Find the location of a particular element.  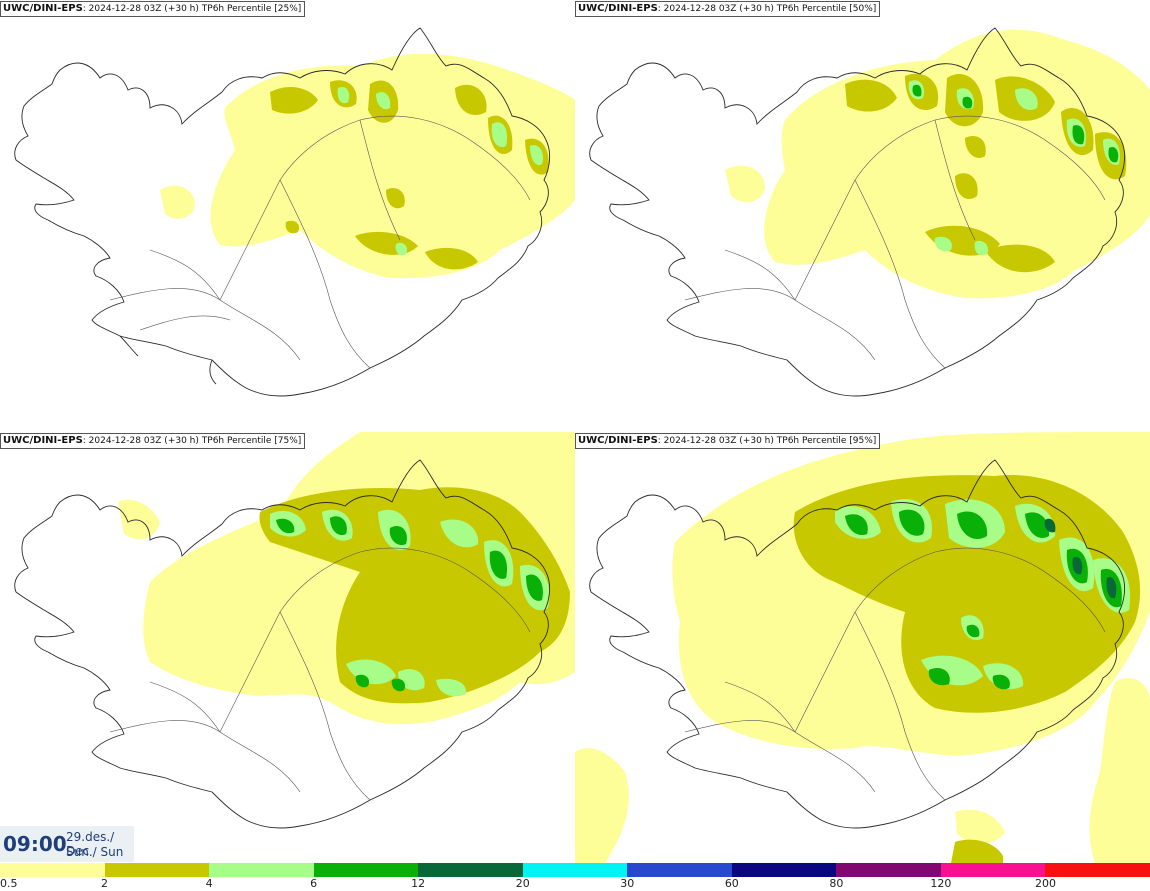

legend-label: 20 is located at coordinates (522, 883).